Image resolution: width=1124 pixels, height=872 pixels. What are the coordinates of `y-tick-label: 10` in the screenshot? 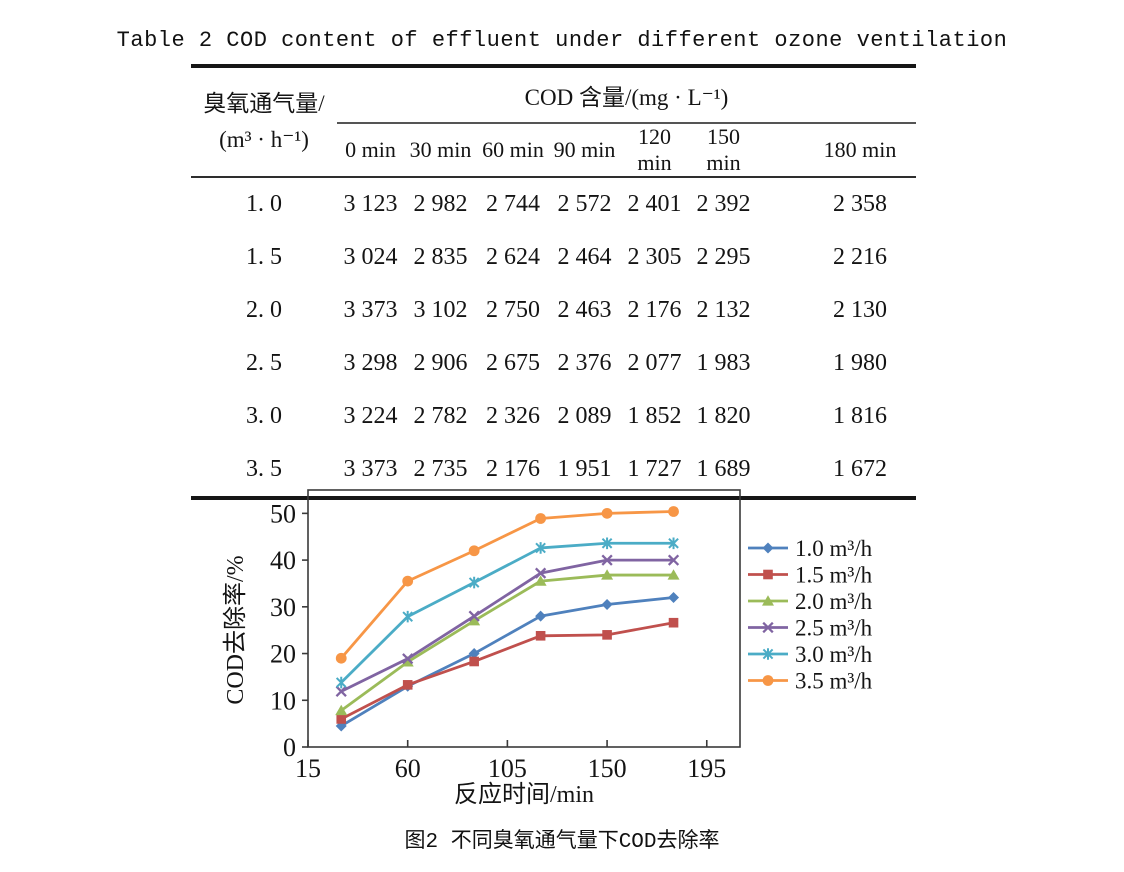 It's located at (283, 700).